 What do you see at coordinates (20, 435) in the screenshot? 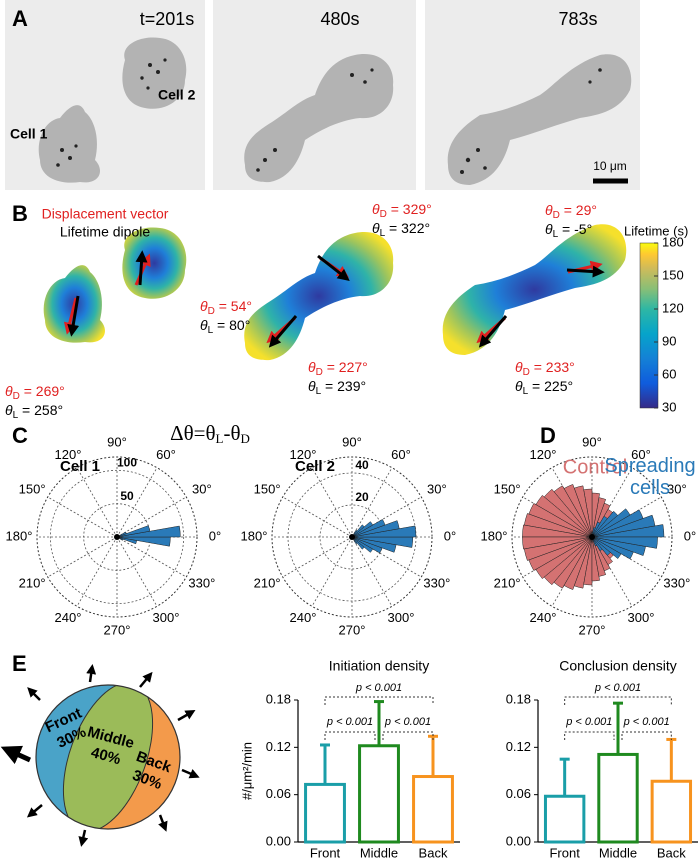
I see `panel-label: C` at bounding box center [20, 435].